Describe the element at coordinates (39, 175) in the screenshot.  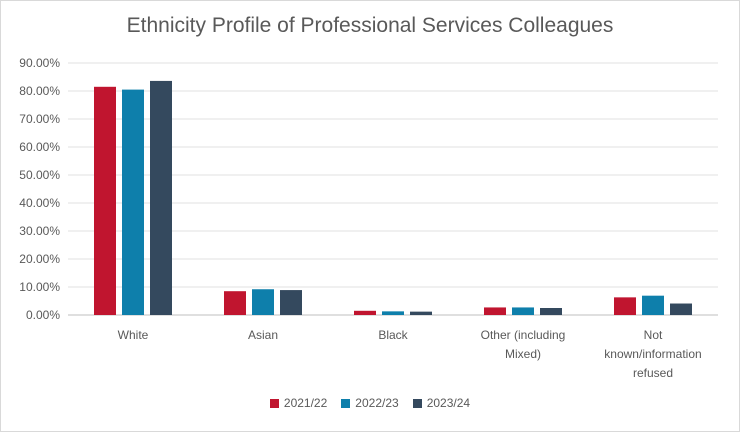
I see `y-tick-label: 50.00%` at that location.